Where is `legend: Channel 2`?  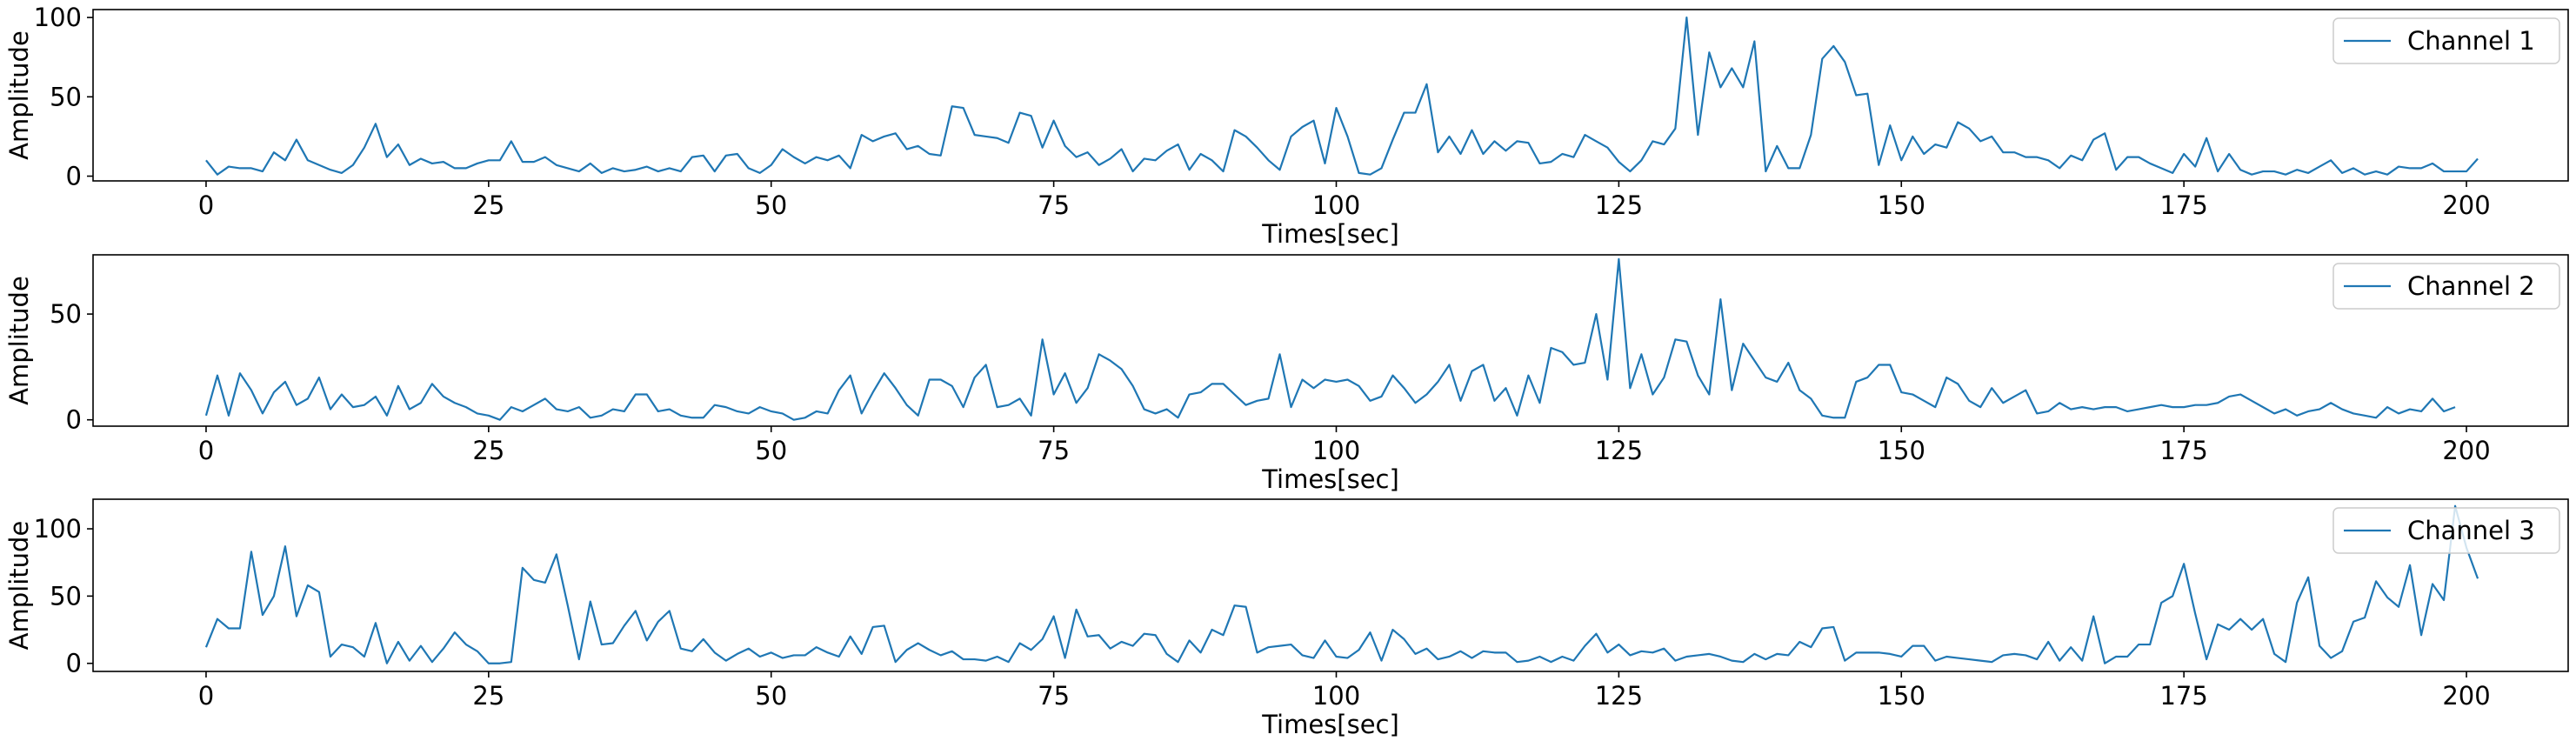 legend: Channel 2 is located at coordinates (2446, 286).